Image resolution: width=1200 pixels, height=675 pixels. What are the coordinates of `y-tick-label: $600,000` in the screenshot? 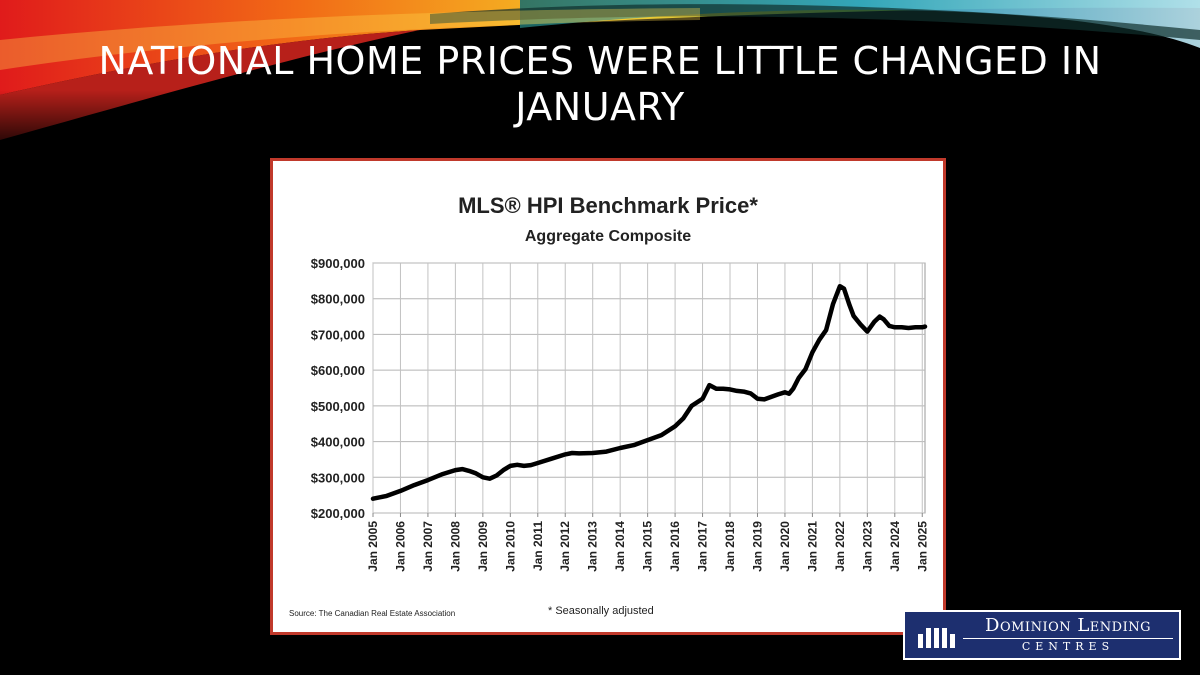 It's located at (338, 370).